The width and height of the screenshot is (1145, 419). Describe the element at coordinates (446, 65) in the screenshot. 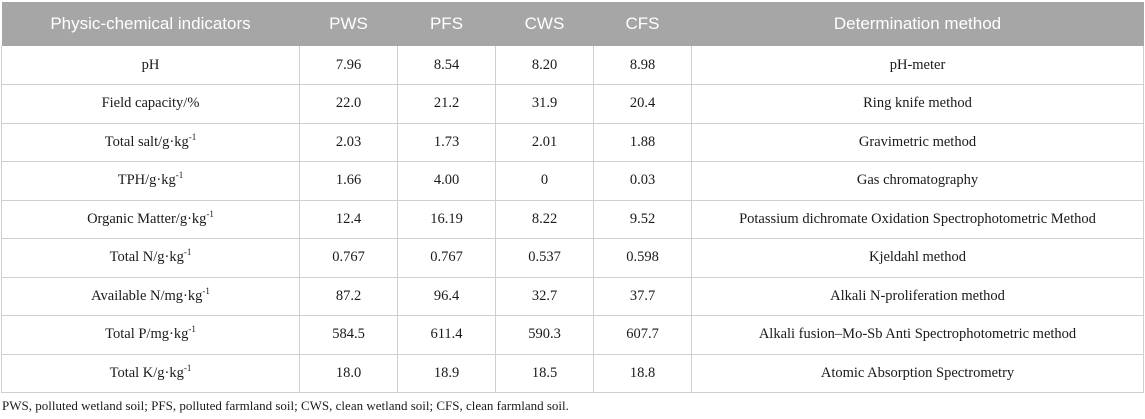

I see `cell-pfs: 8.54` at that location.